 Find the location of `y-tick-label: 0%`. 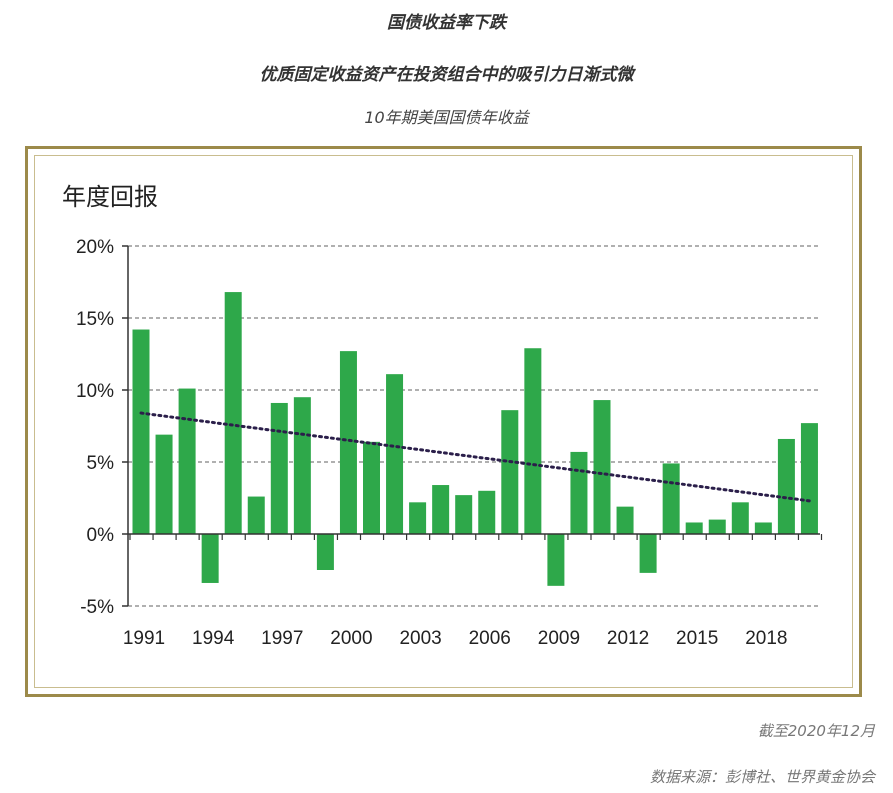

y-tick-label: 0% is located at coordinates (101, 535).